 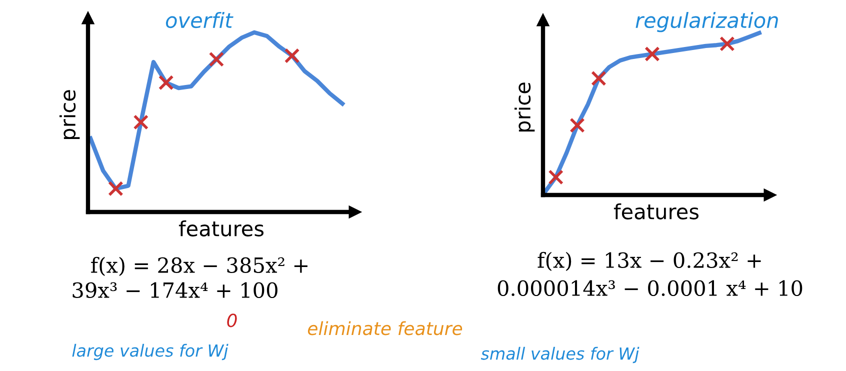 What do you see at coordinates (150, 352) in the screenshot?
I see `text: large values for Wj` at bounding box center [150, 352].